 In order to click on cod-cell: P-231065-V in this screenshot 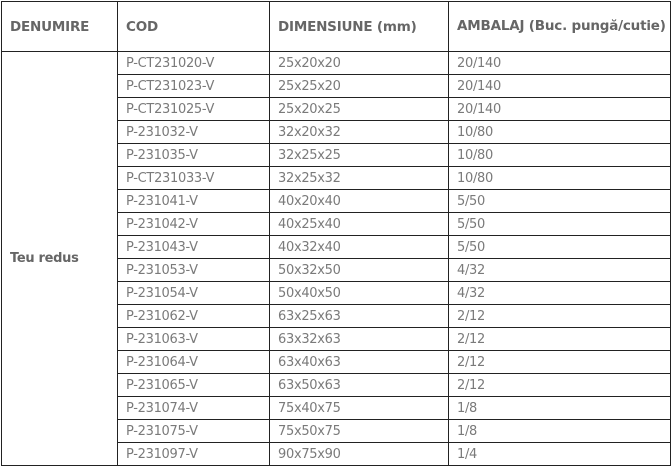, I will do `click(193, 385)`.